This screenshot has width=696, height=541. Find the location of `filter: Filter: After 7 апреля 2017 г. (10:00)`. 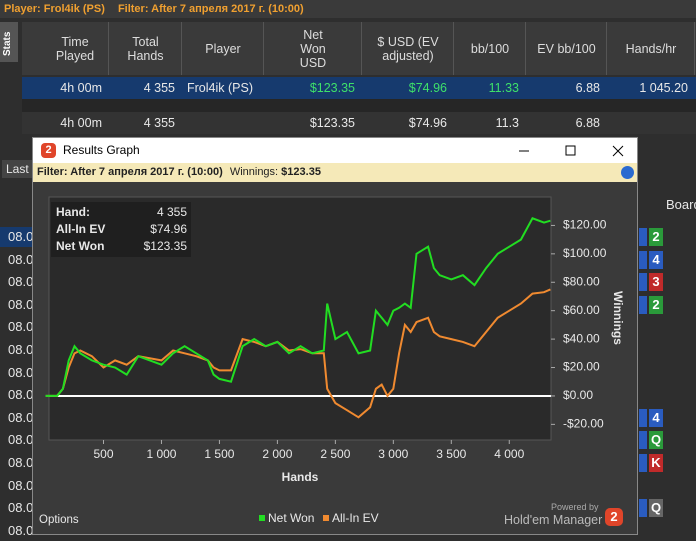

filter: Filter: After 7 апреля 2017 г. (10:00) is located at coordinates (210, 9).